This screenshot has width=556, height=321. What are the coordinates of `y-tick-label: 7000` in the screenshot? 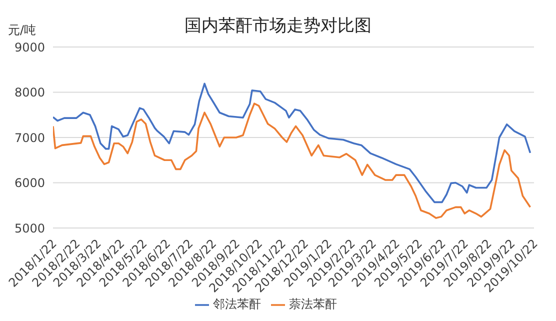 It's located at (29, 137).